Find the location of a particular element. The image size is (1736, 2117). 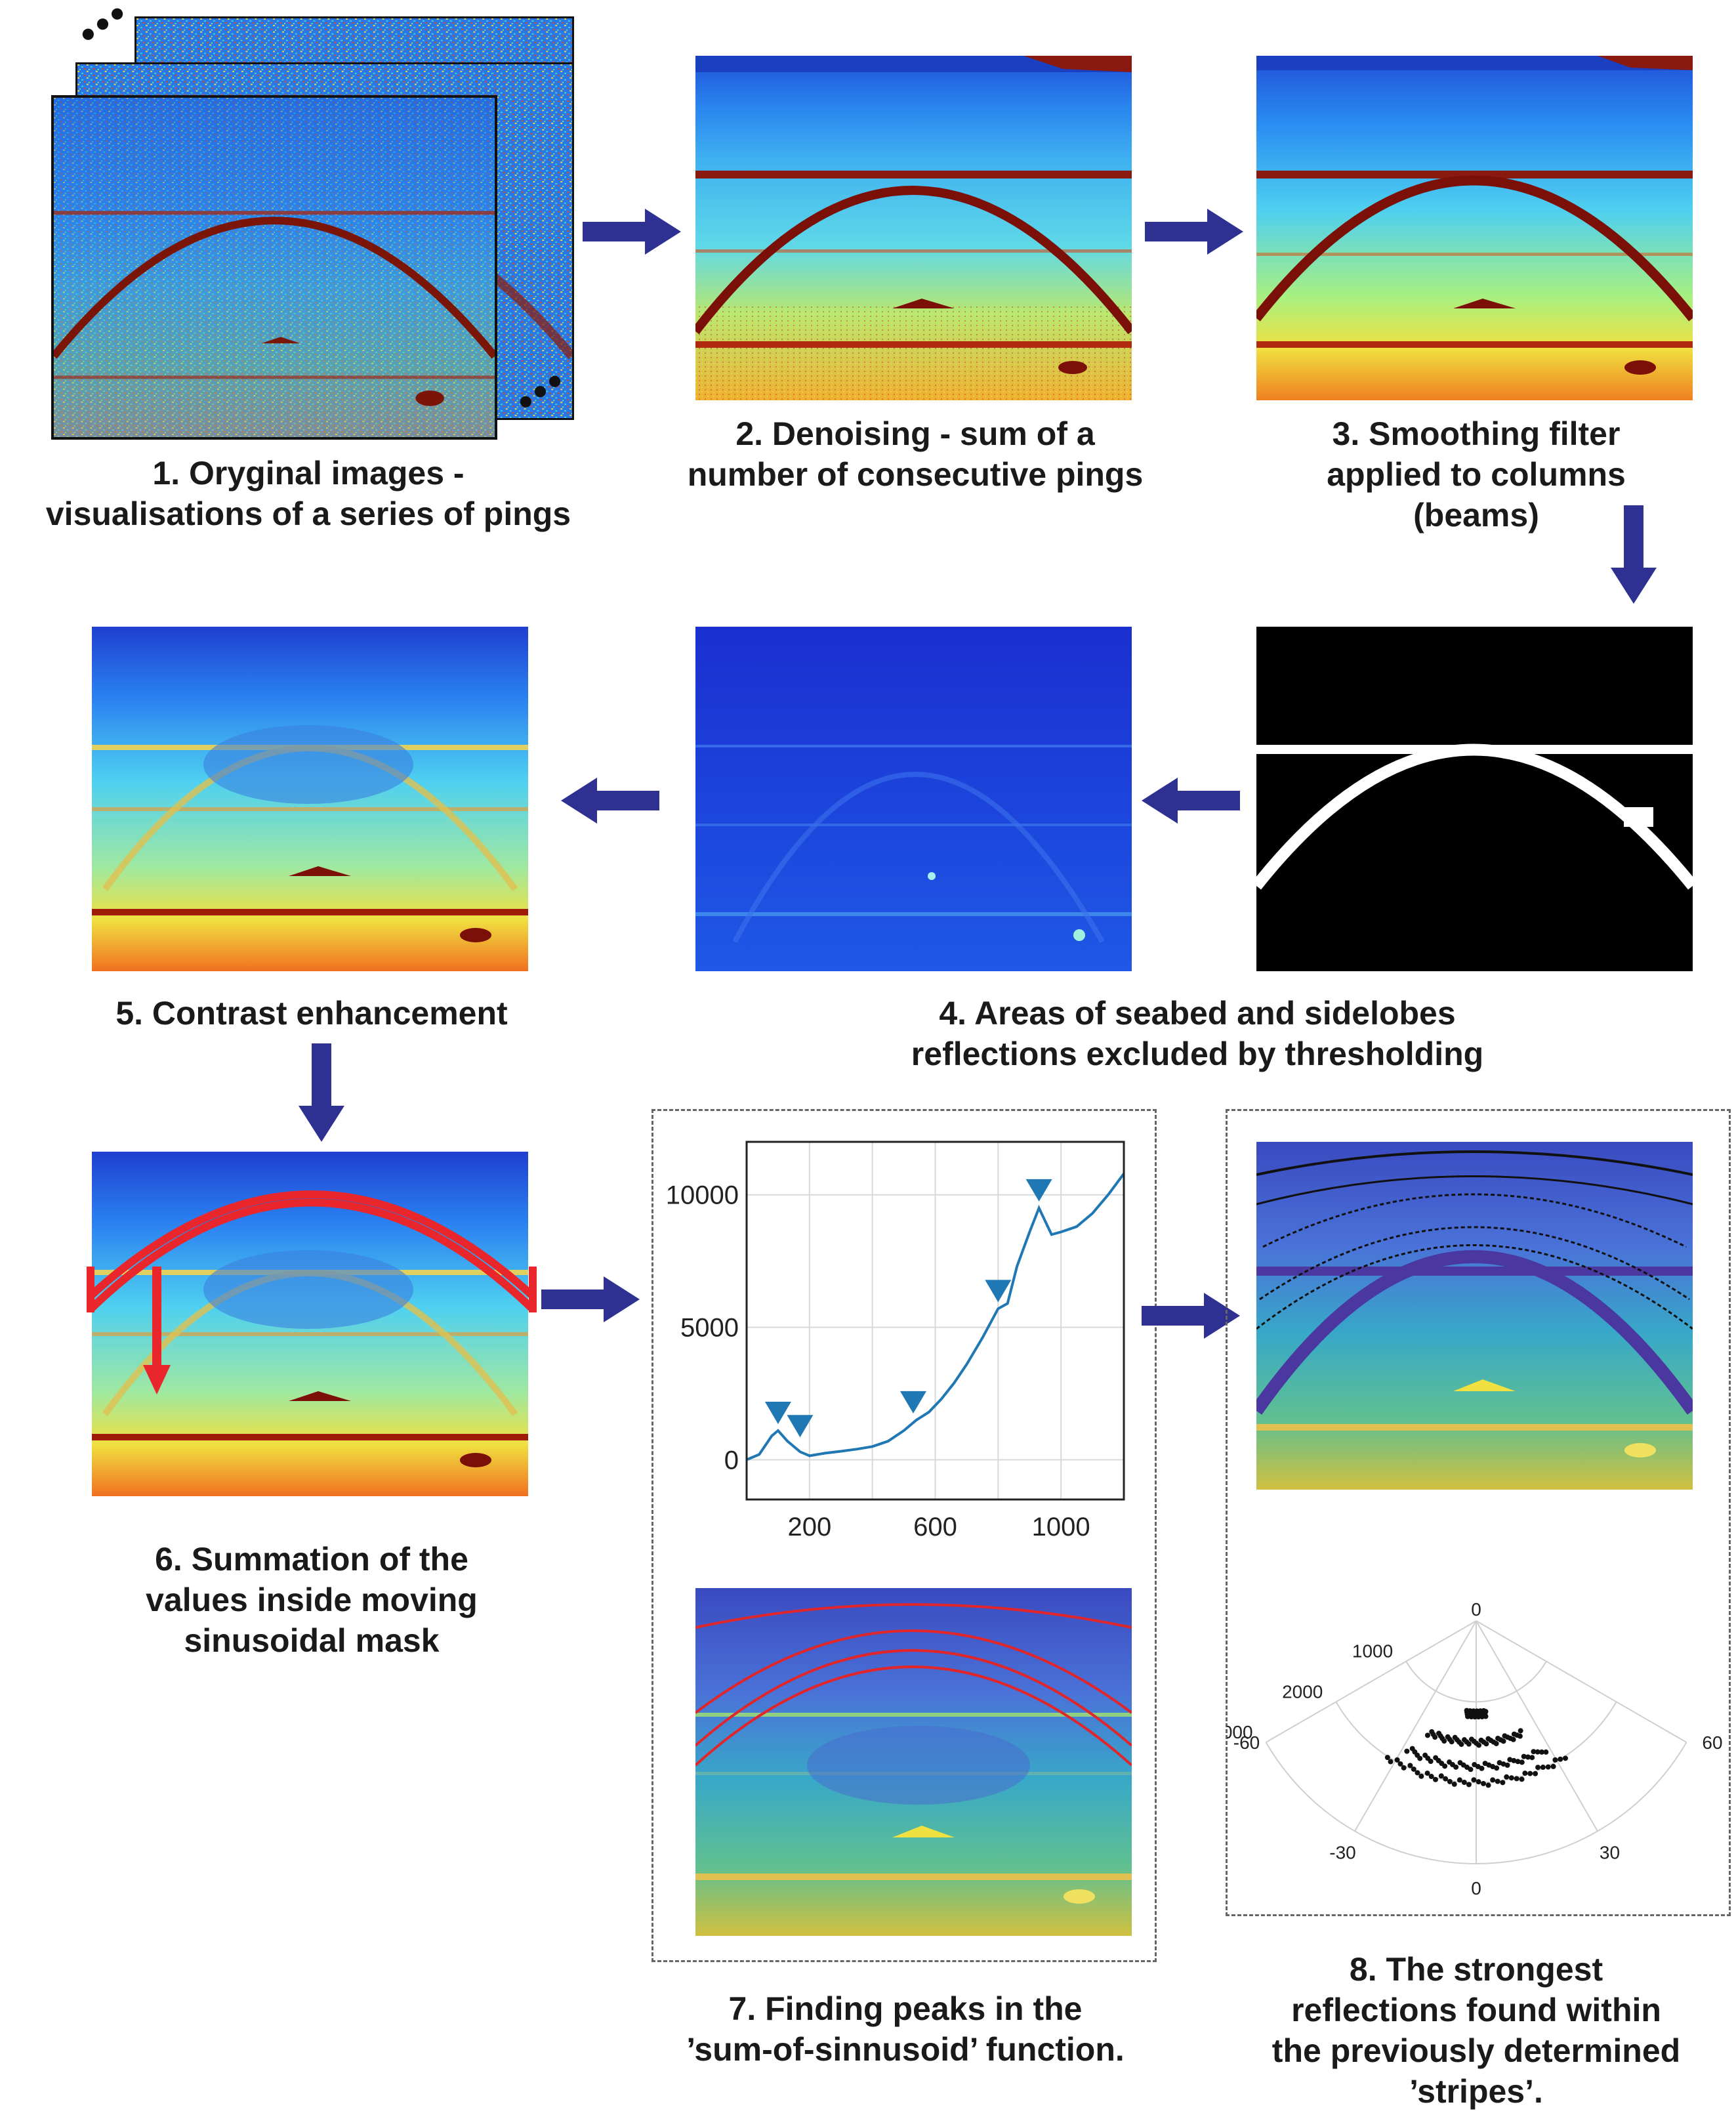

detected-sinusoids-image is located at coordinates (913, 1762).